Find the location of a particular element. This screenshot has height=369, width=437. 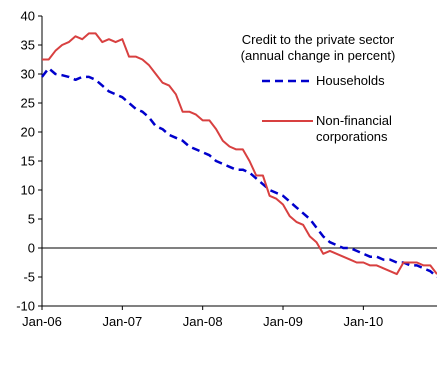

legend-label-line: Non-financial is located at coordinates (354, 120).